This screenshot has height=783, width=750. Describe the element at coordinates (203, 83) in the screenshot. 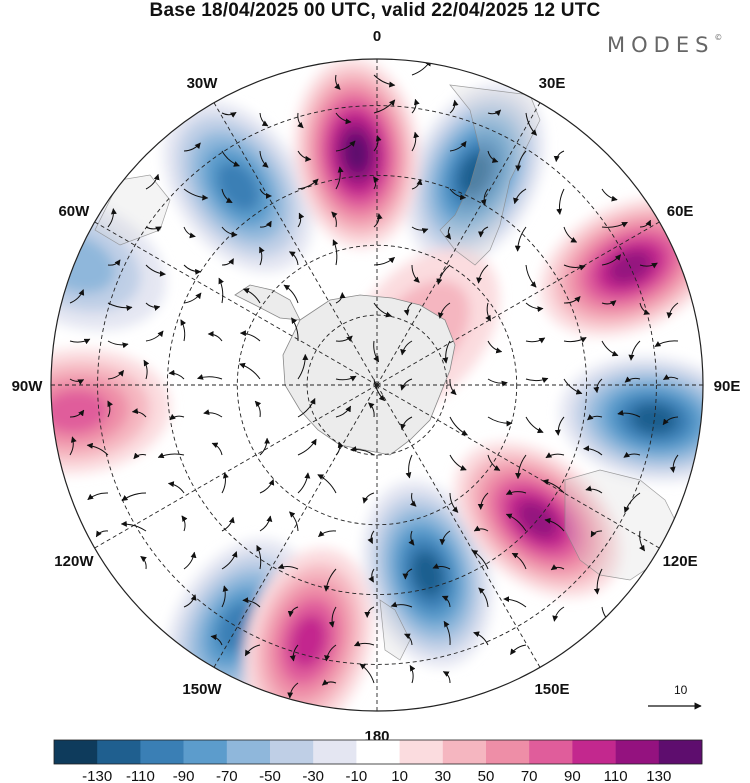

I see `longitude-label: 30W` at that location.